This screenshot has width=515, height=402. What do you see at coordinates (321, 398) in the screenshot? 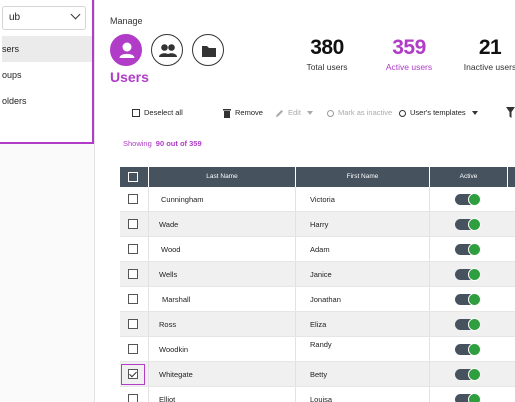
I see `first-name-cell: Louisa` at bounding box center [321, 398].